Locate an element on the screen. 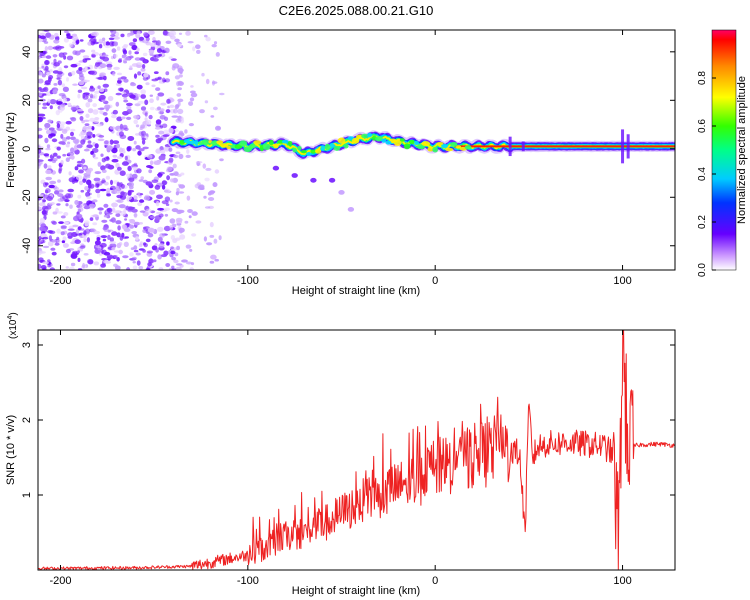 This screenshot has width=750, height=600. colorbar-label: Normalized spectral amplitude is located at coordinates (742, 150).